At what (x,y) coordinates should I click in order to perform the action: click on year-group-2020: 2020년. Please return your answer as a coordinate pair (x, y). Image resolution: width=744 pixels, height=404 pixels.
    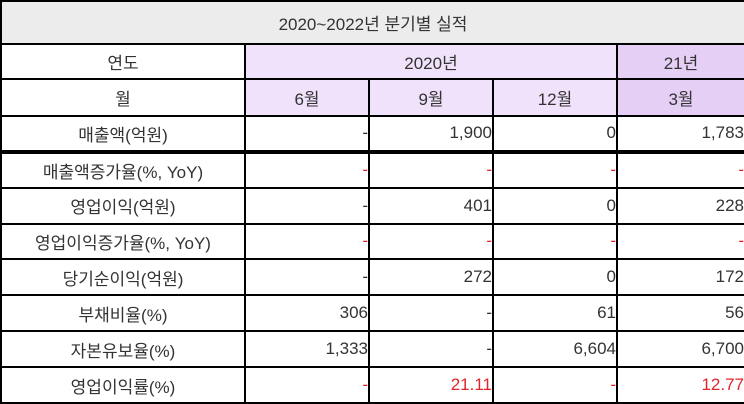
    Looking at the image, I should click on (431, 61).